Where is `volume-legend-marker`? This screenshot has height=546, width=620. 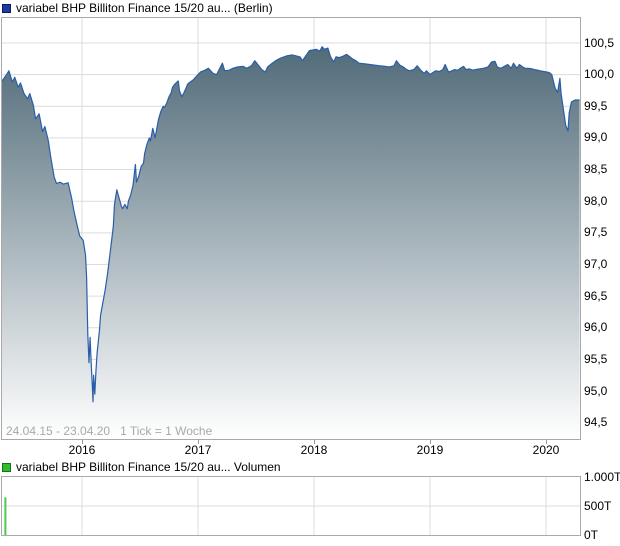 volume-legend-marker is located at coordinates (6, 467).